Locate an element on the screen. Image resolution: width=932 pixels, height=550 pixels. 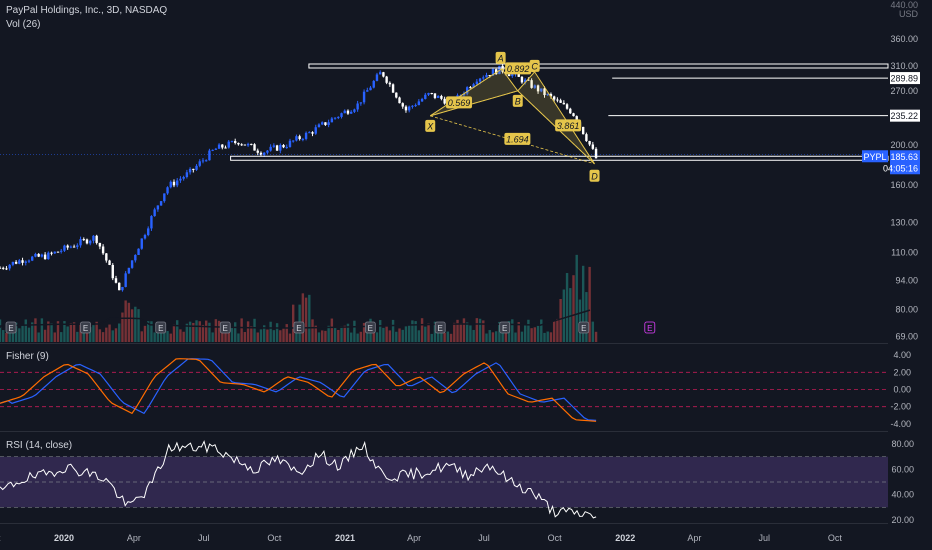
point-x-label-bg is located at coordinates (430, 125).